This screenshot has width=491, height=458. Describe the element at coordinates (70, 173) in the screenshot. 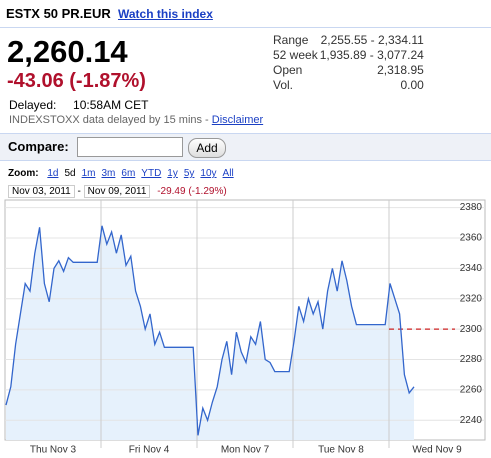

I see `zoom-option: 5d` at that location.